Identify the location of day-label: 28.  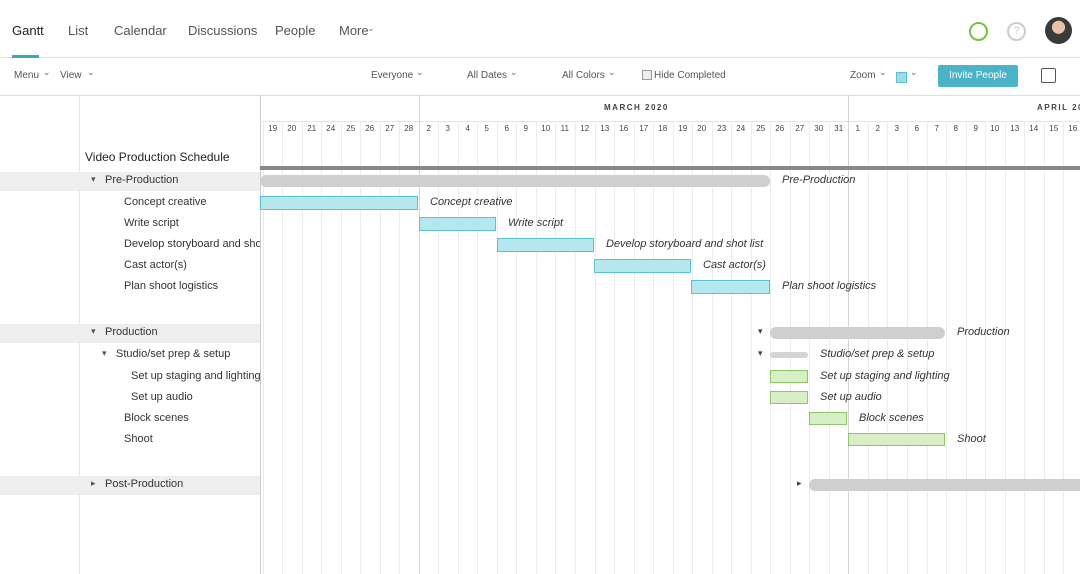
(409, 128).